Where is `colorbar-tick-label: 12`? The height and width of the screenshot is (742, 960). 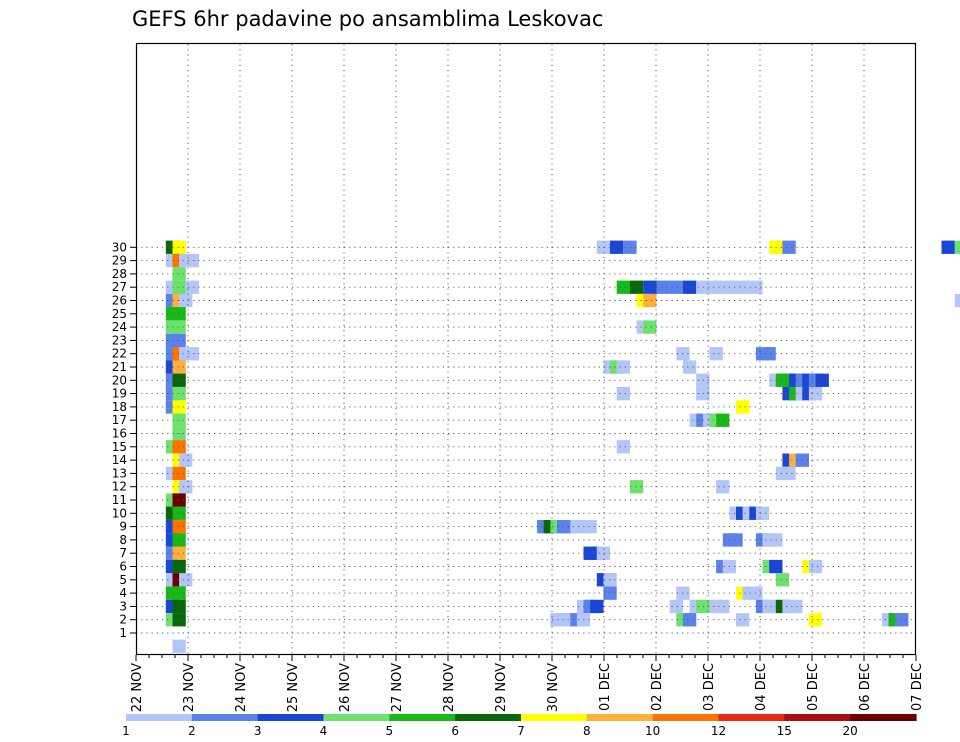
colorbar-tick-label: 12 is located at coordinates (718, 731).